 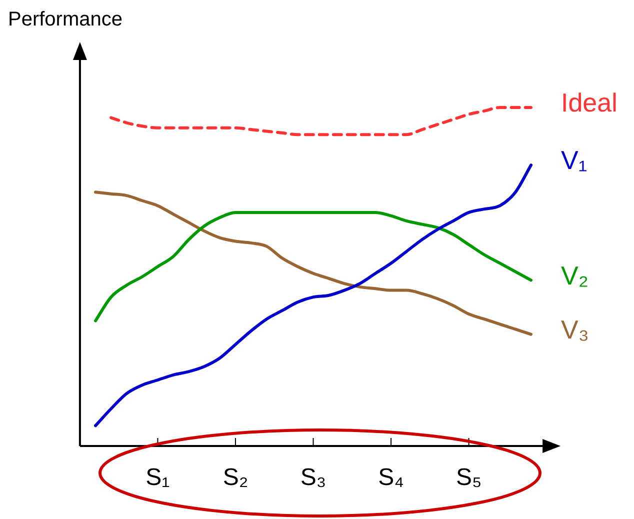 I want to click on series-label: V₂, so click(x=574, y=275).